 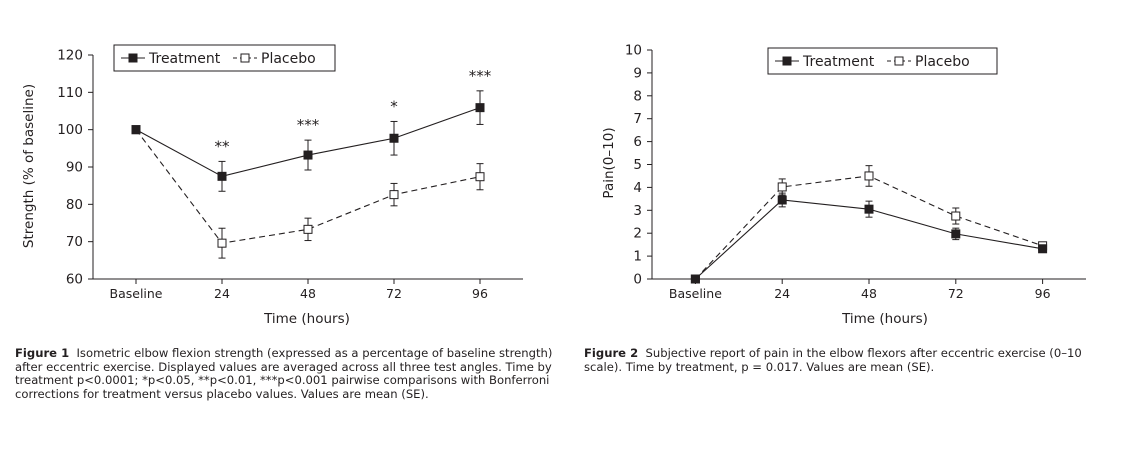 What do you see at coordinates (637, 73) in the screenshot?
I see `y-tick-label: 9` at bounding box center [637, 73].